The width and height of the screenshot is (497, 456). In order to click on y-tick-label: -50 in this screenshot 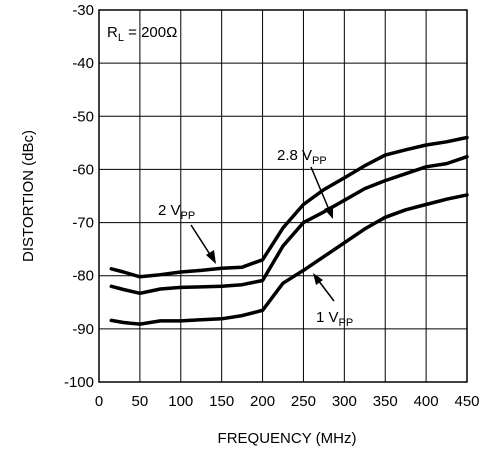, I will do `click(83, 116)`.